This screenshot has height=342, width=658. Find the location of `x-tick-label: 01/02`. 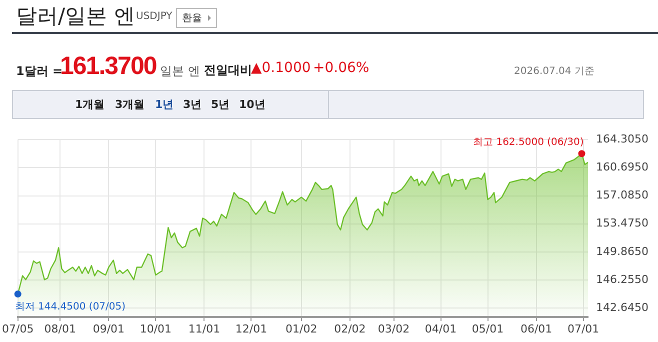

x-tick-label: 01/02 is located at coordinates (302, 329).